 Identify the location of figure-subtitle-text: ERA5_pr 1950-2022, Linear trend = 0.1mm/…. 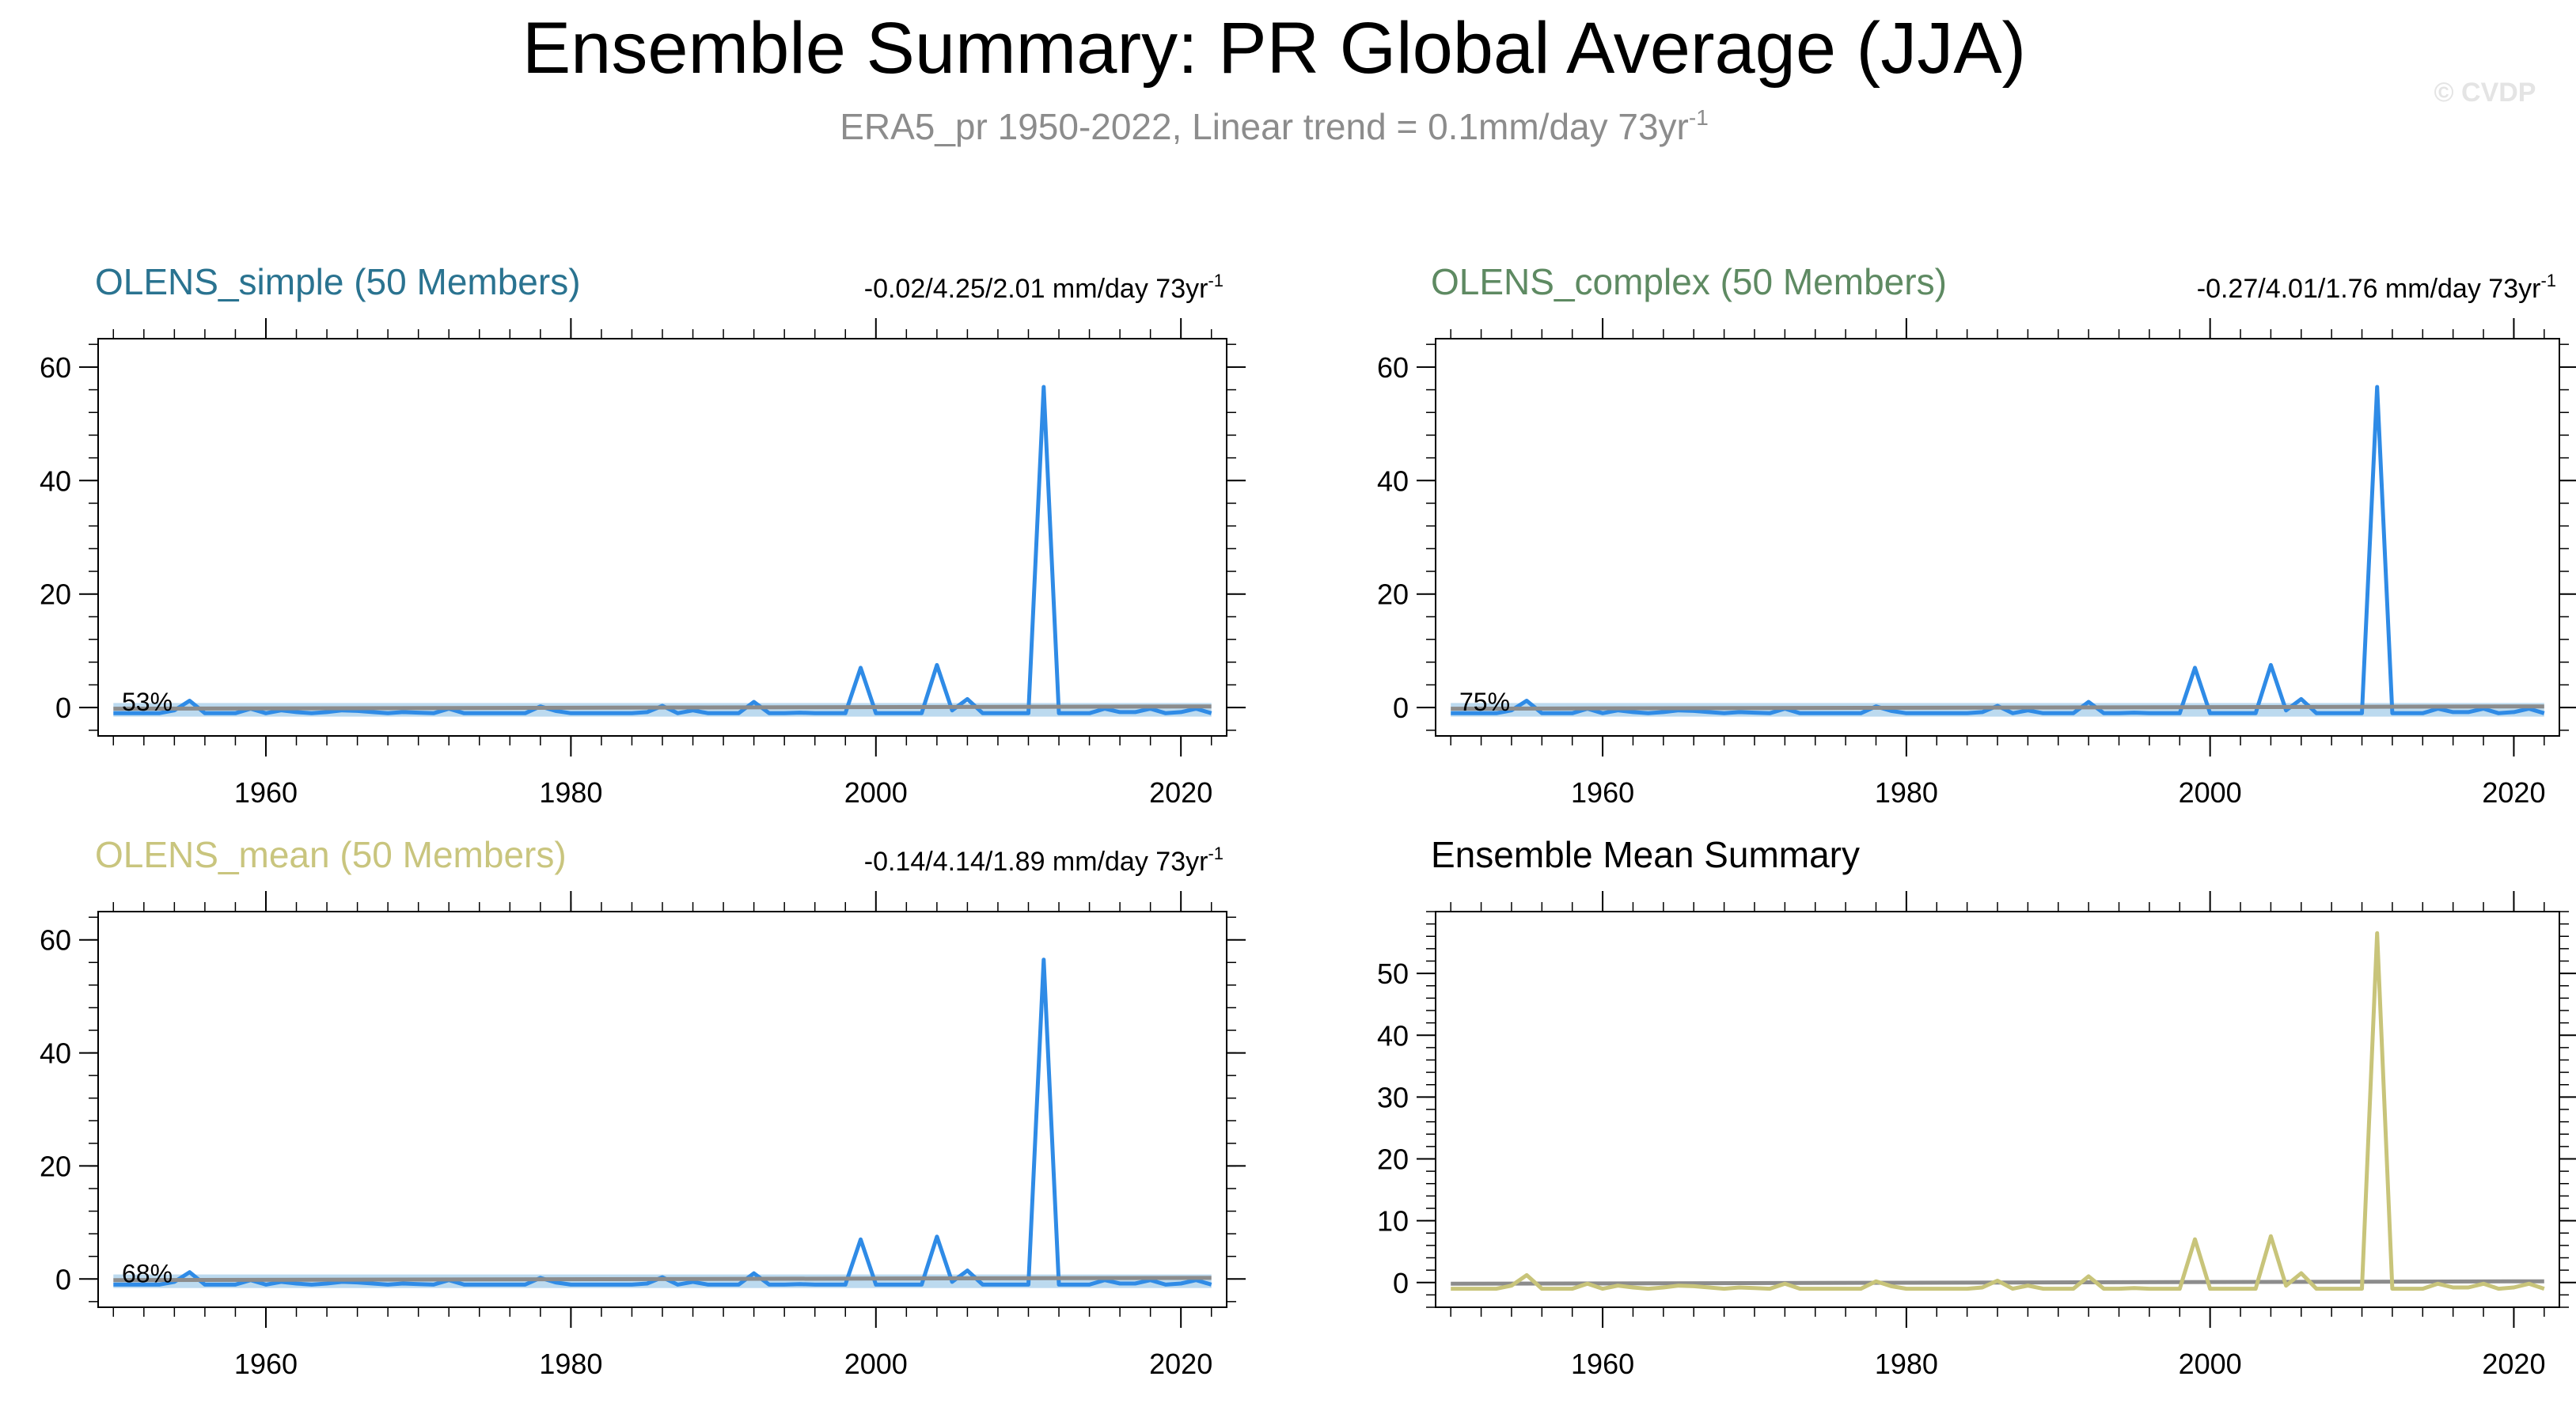
(1264, 126).